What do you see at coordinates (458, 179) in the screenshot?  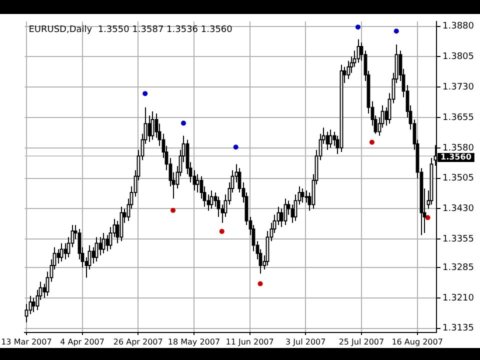 I see `y-tick-label: 1.3505` at bounding box center [458, 179].